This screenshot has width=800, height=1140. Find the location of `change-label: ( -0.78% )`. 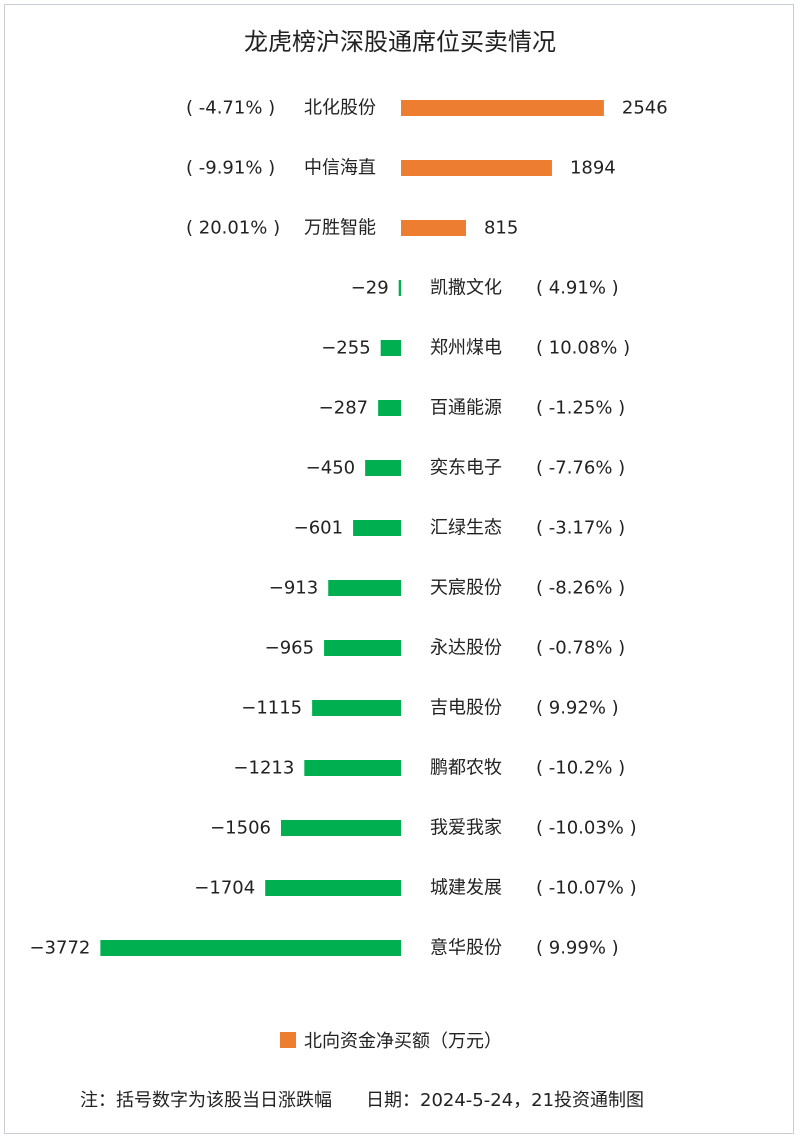

change-label: ( -0.78% ) is located at coordinates (580, 648).